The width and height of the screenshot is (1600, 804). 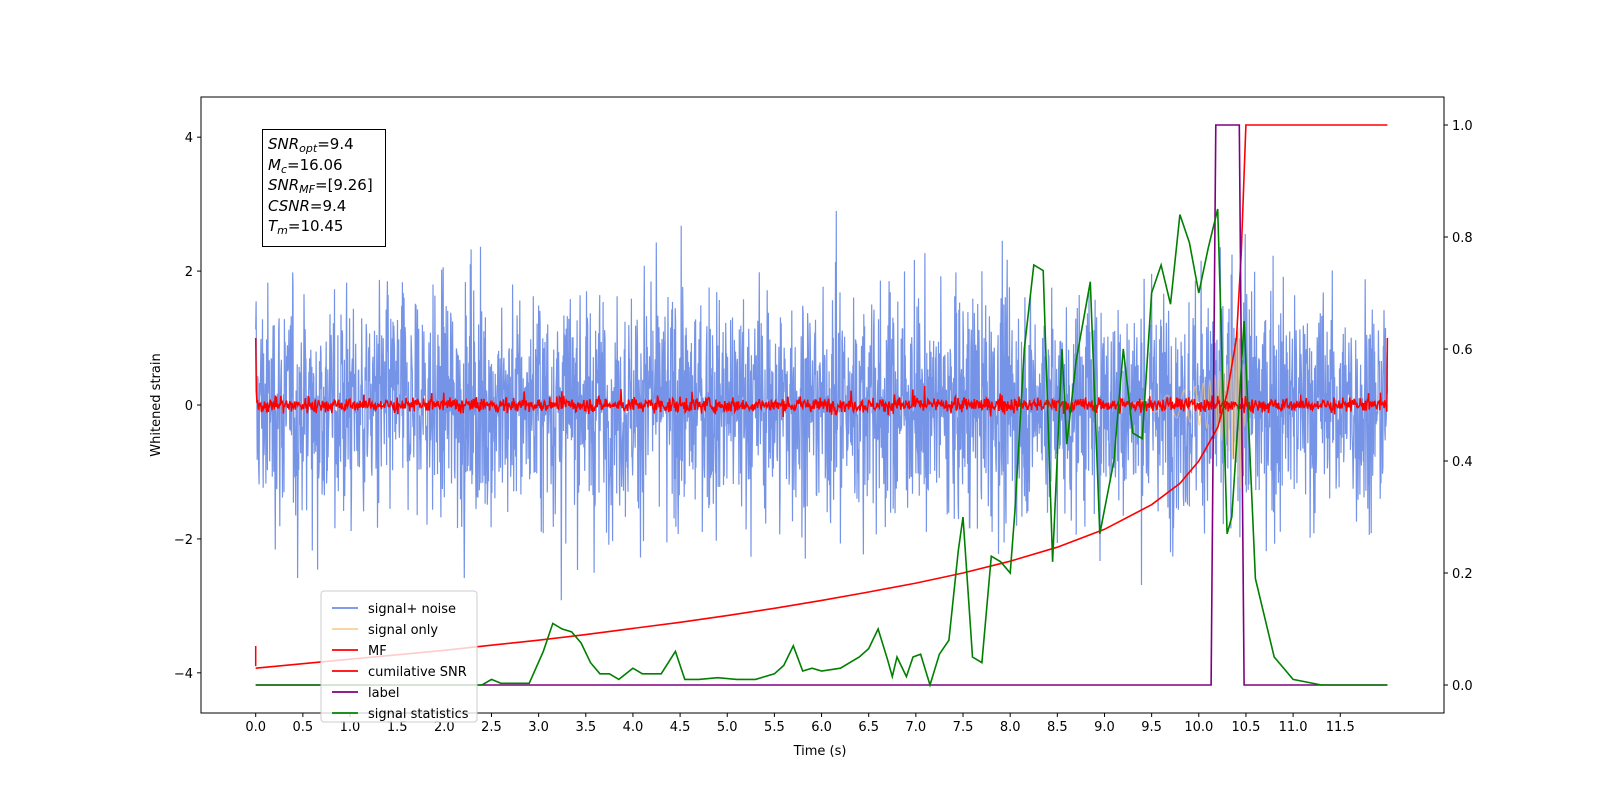 What do you see at coordinates (189, 272) in the screenshot?
I see `y-tick-label: 2` at bounding box center [189, 272].